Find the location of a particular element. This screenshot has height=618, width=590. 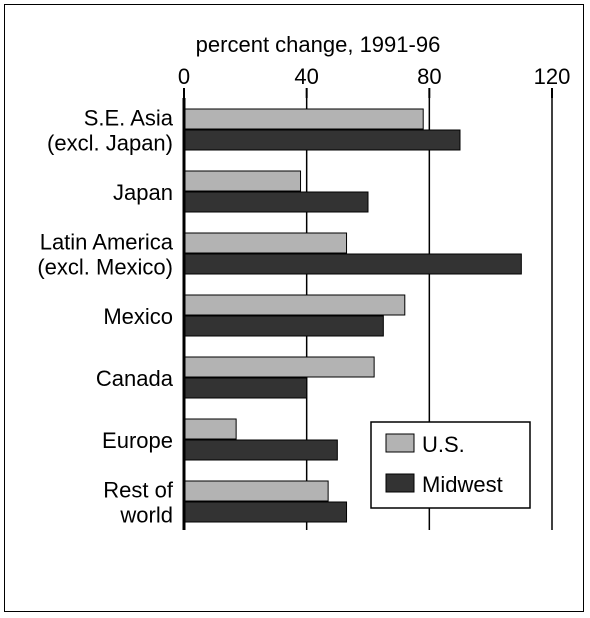

x-tick-label: 120 is located at coordinates (552, 76).